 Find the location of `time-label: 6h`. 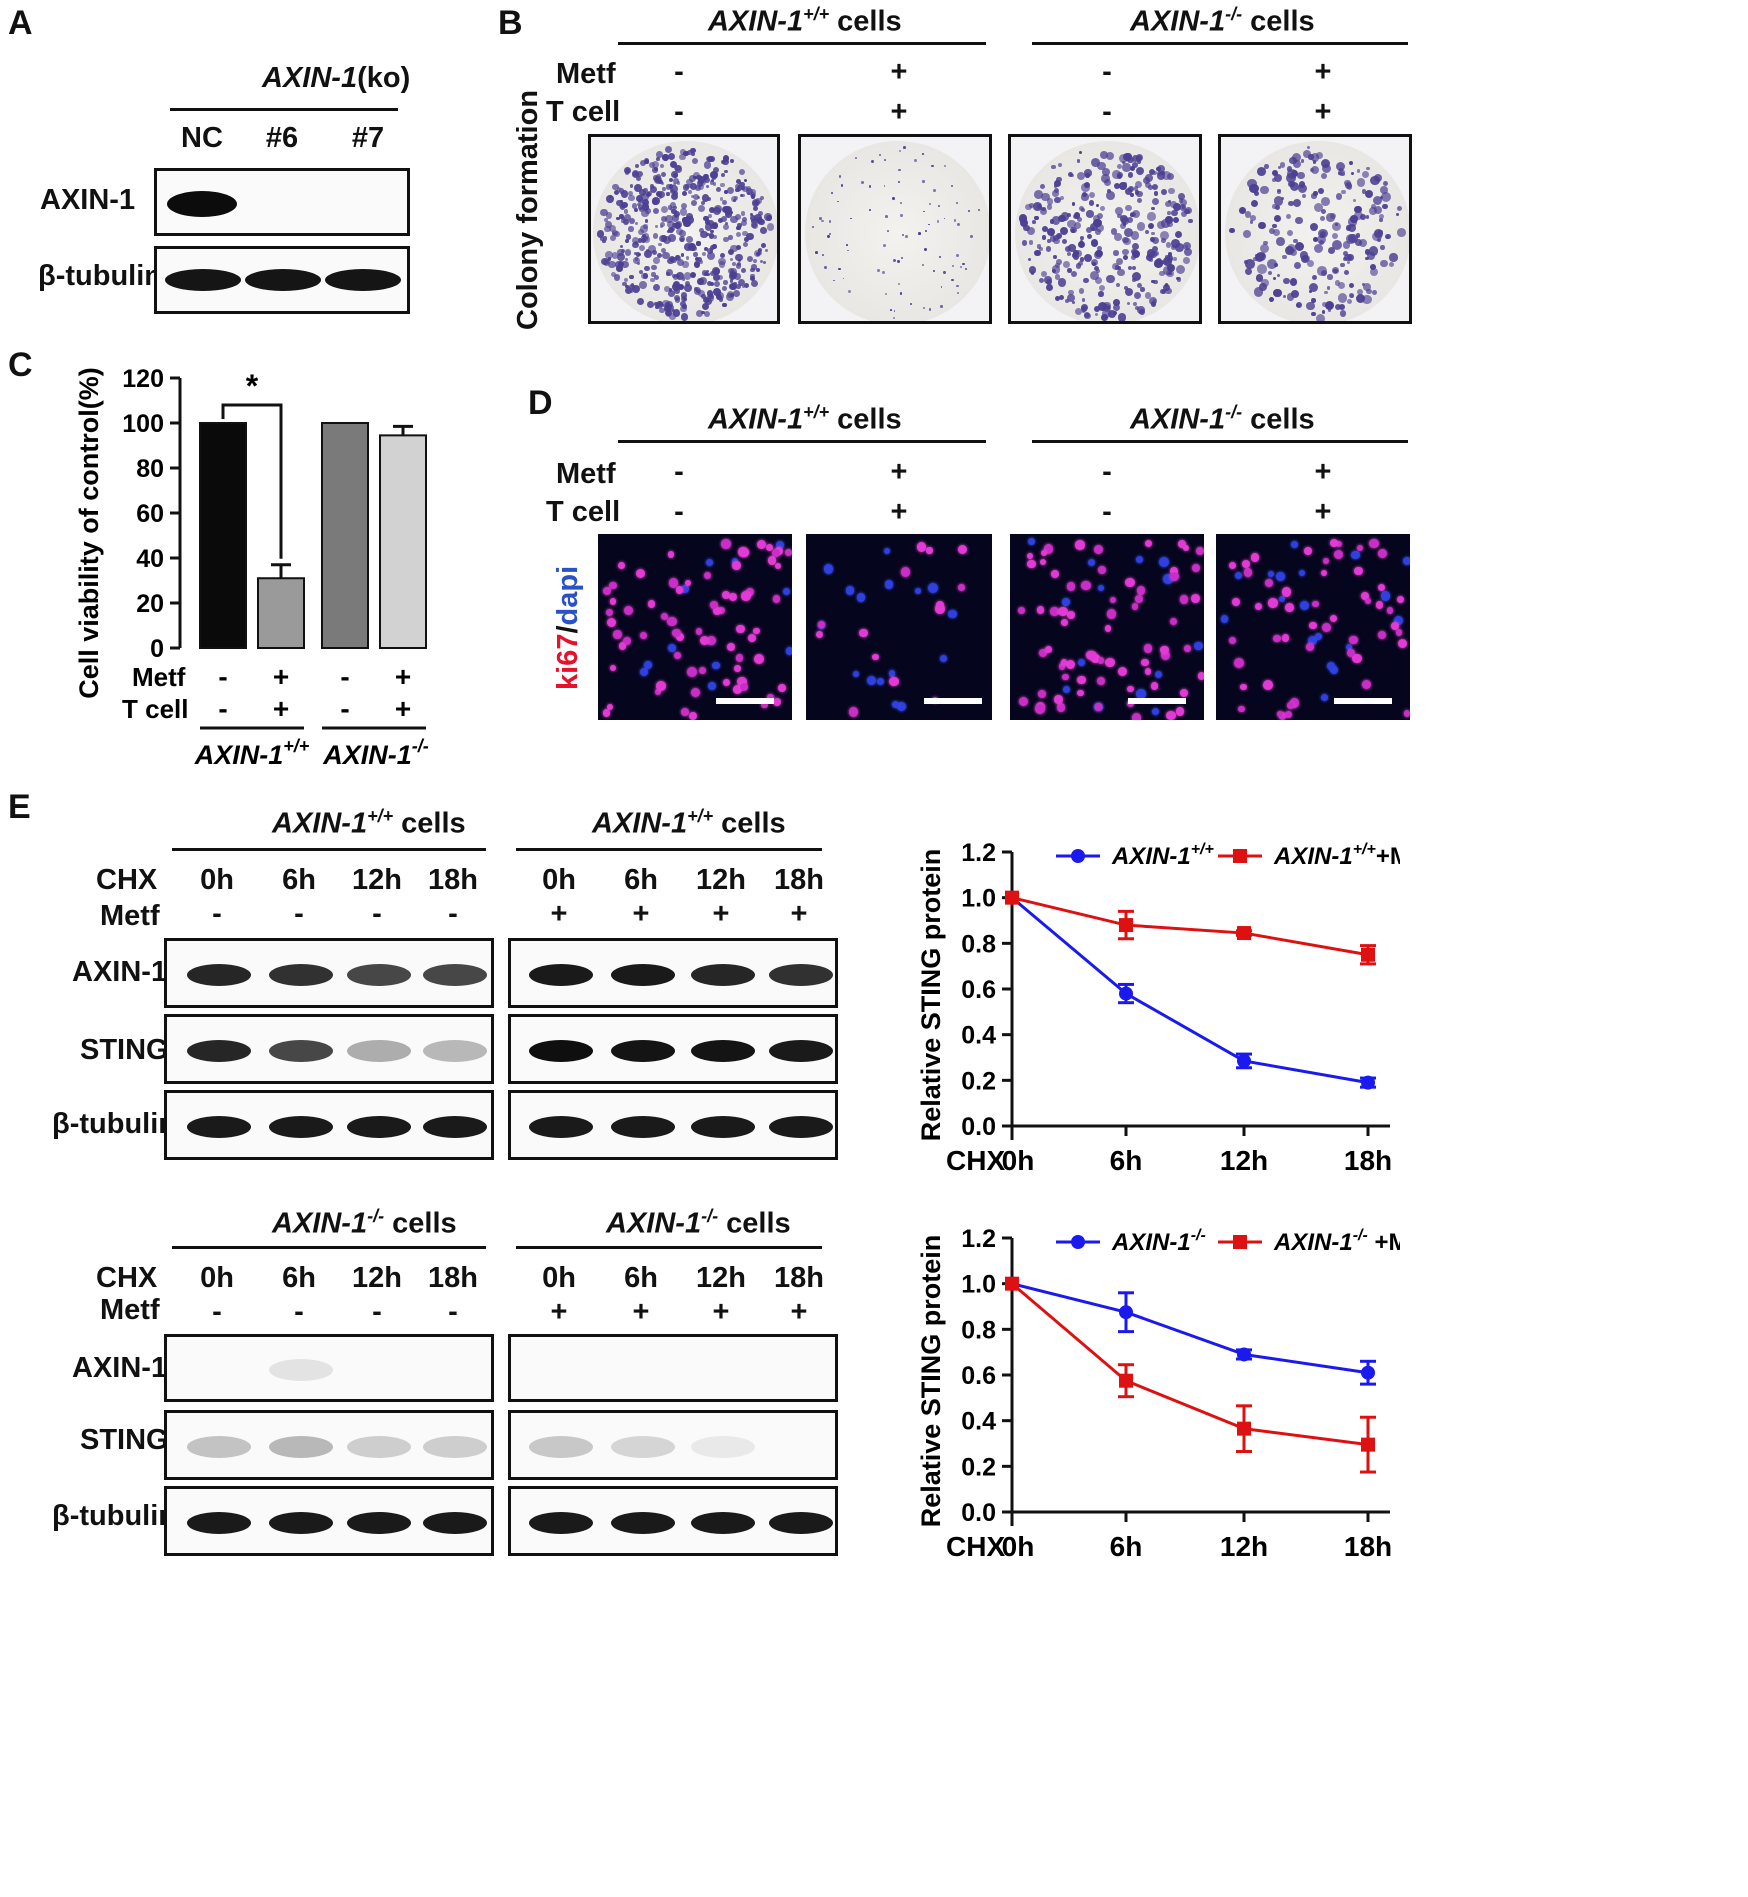

time-label: 6h is located at coordinates (641, 1278).